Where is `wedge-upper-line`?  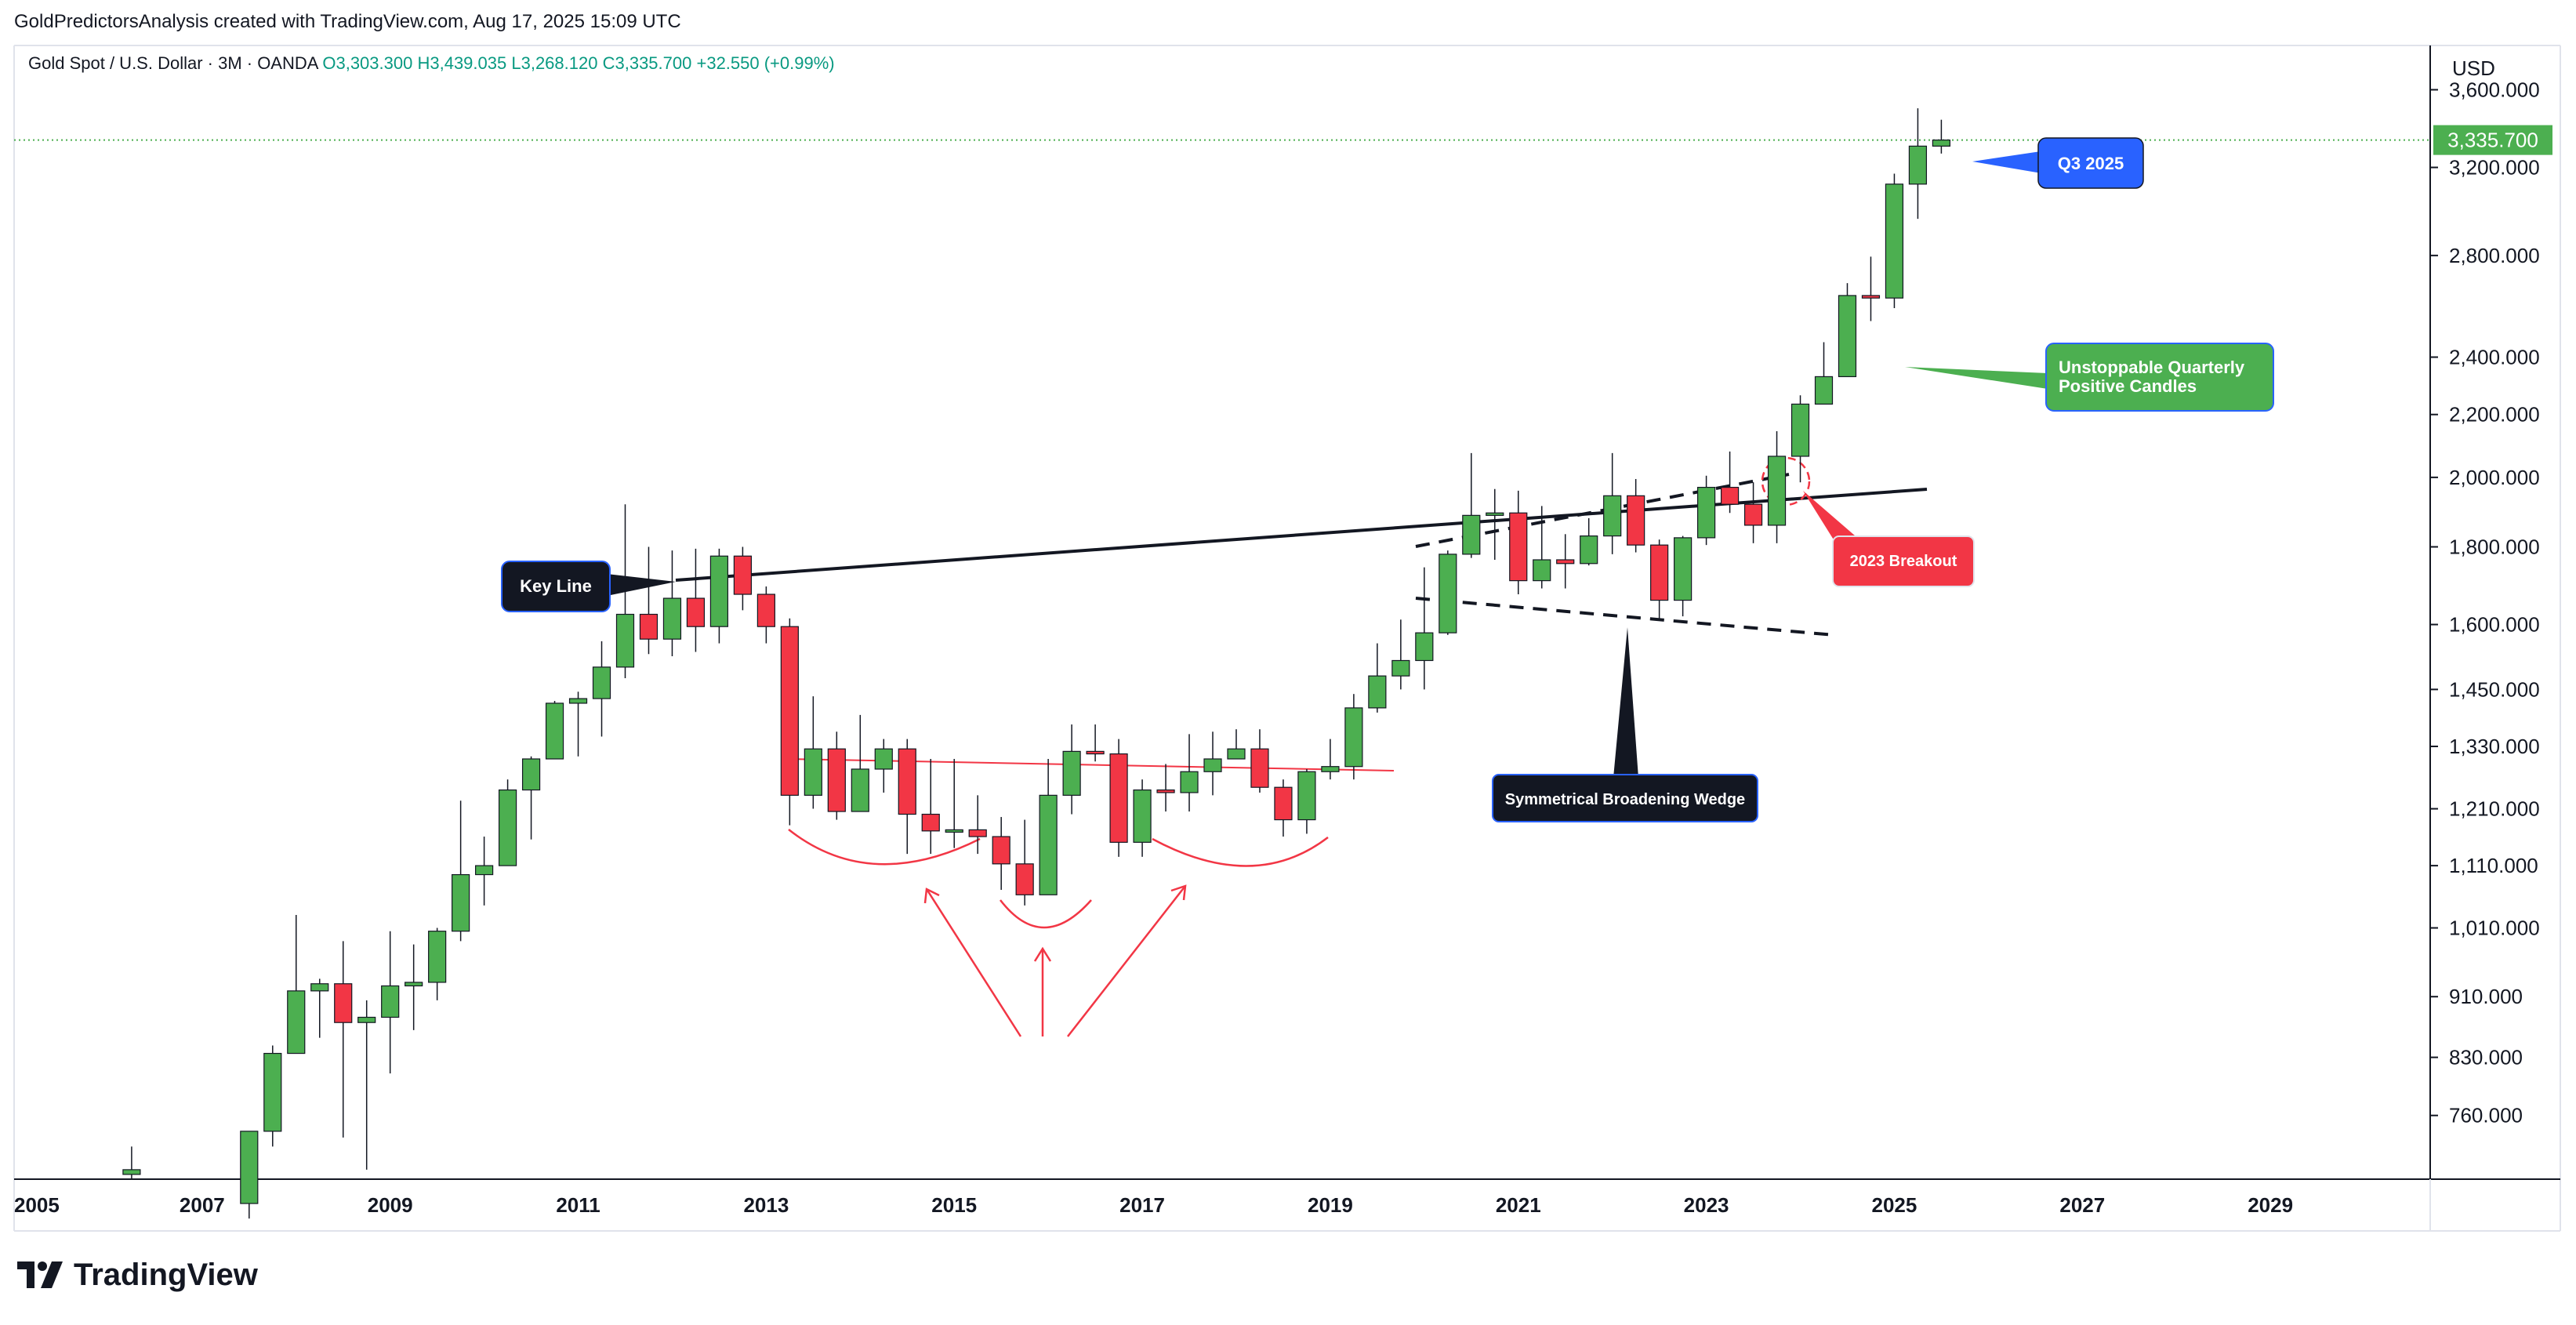
wedge-upper-line is located at coordinates (1603, 510).